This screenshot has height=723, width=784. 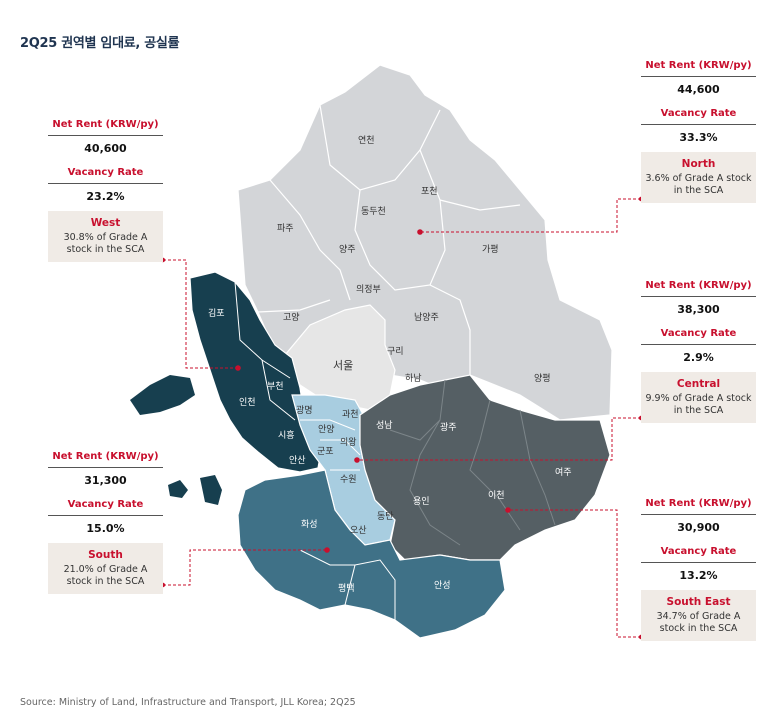 I want to click on district-incheon: 인천, so click(x=247, y=402).